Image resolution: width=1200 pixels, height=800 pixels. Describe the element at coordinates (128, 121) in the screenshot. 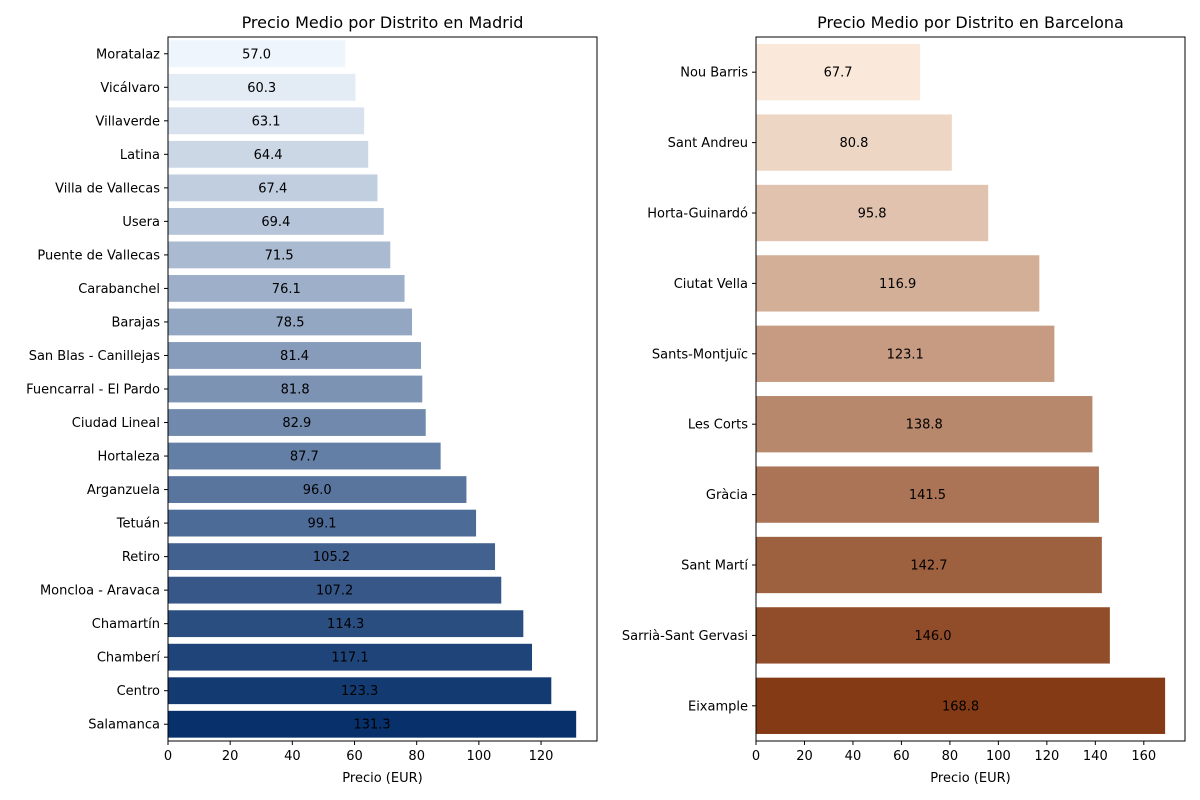

I see `madrid-y-tick-label: Villaverde` at that location.